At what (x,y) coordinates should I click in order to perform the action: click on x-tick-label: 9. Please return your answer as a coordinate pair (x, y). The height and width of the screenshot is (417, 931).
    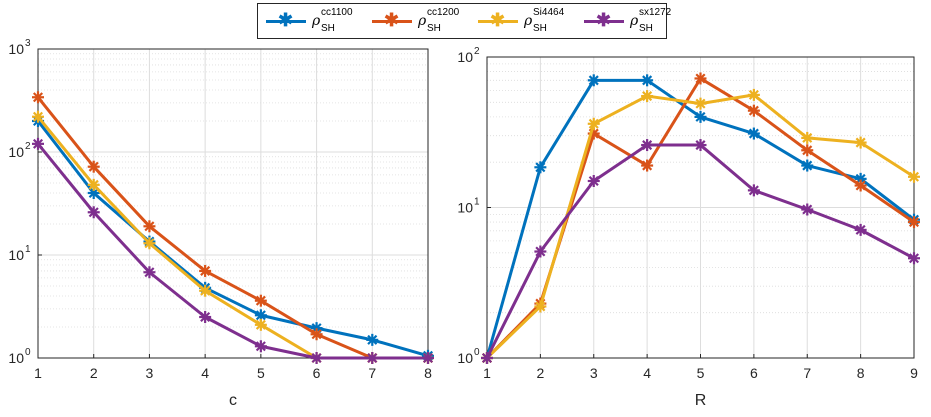
    Looking at the image, I should click on (914, 373).